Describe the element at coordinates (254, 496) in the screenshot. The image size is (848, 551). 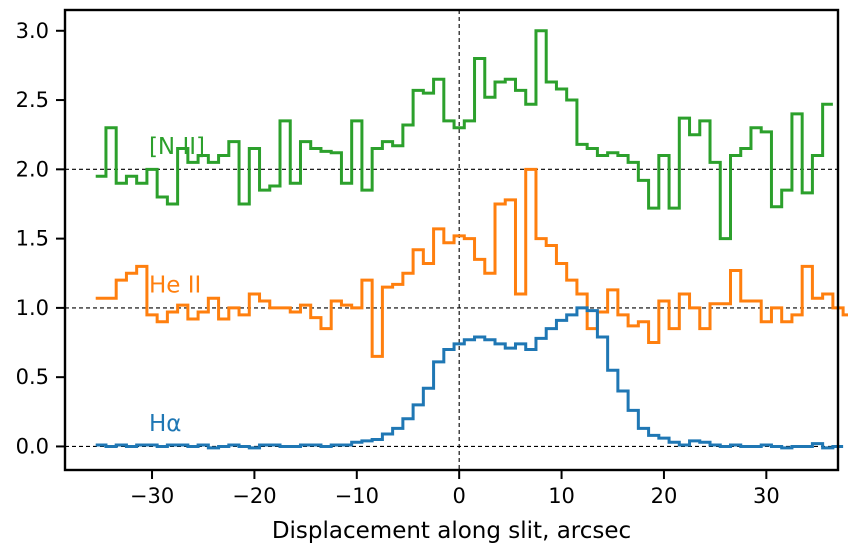
I see `x-tick-label-1: −20` at that location.